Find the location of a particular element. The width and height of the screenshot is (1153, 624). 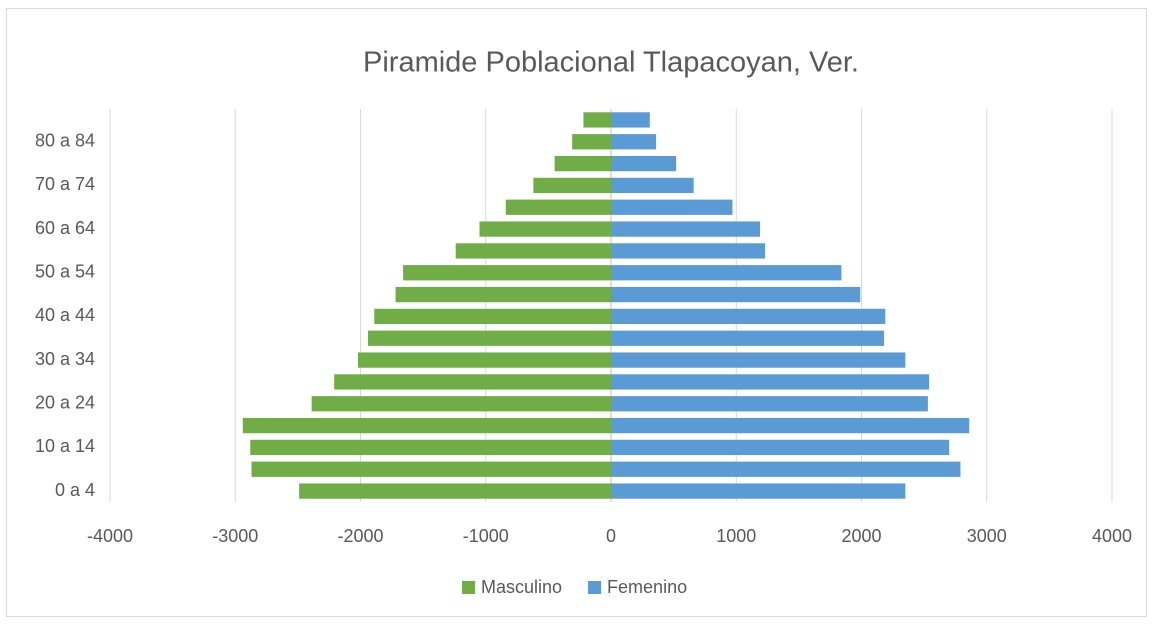

x-tick-label: 1000 is located at coordinates (736, 536).